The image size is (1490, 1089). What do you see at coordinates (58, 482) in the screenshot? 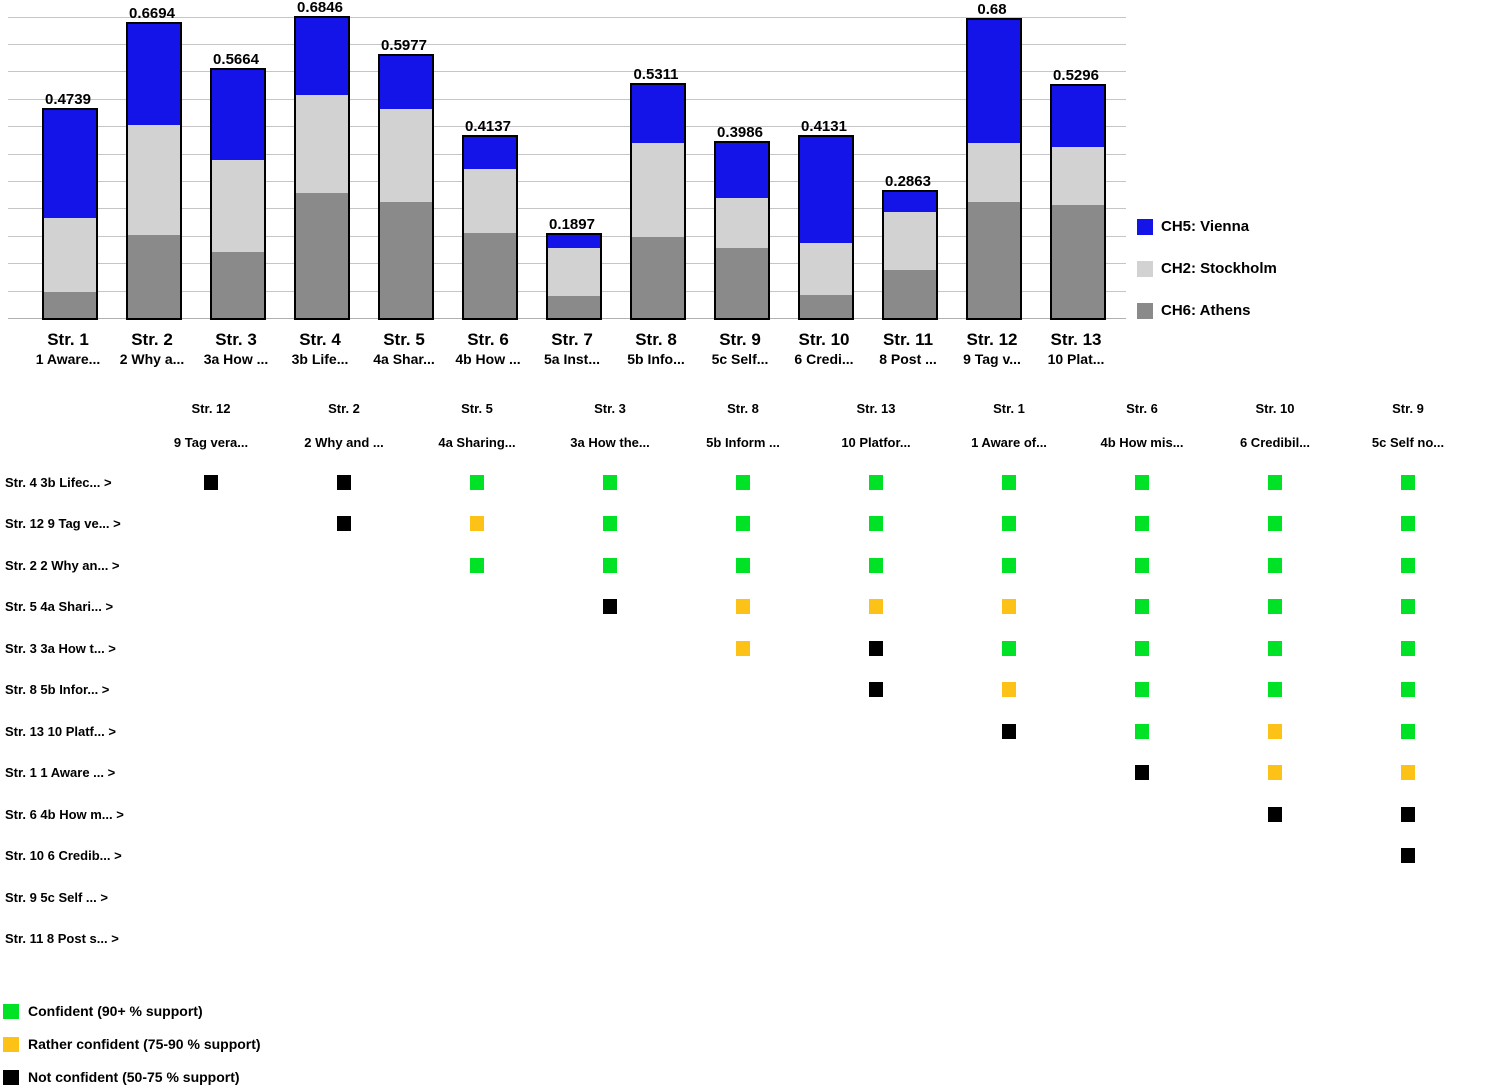
I see `matrix-row-expander: Str. 4 3b Lifec... >` at bounding box center [58, 482].